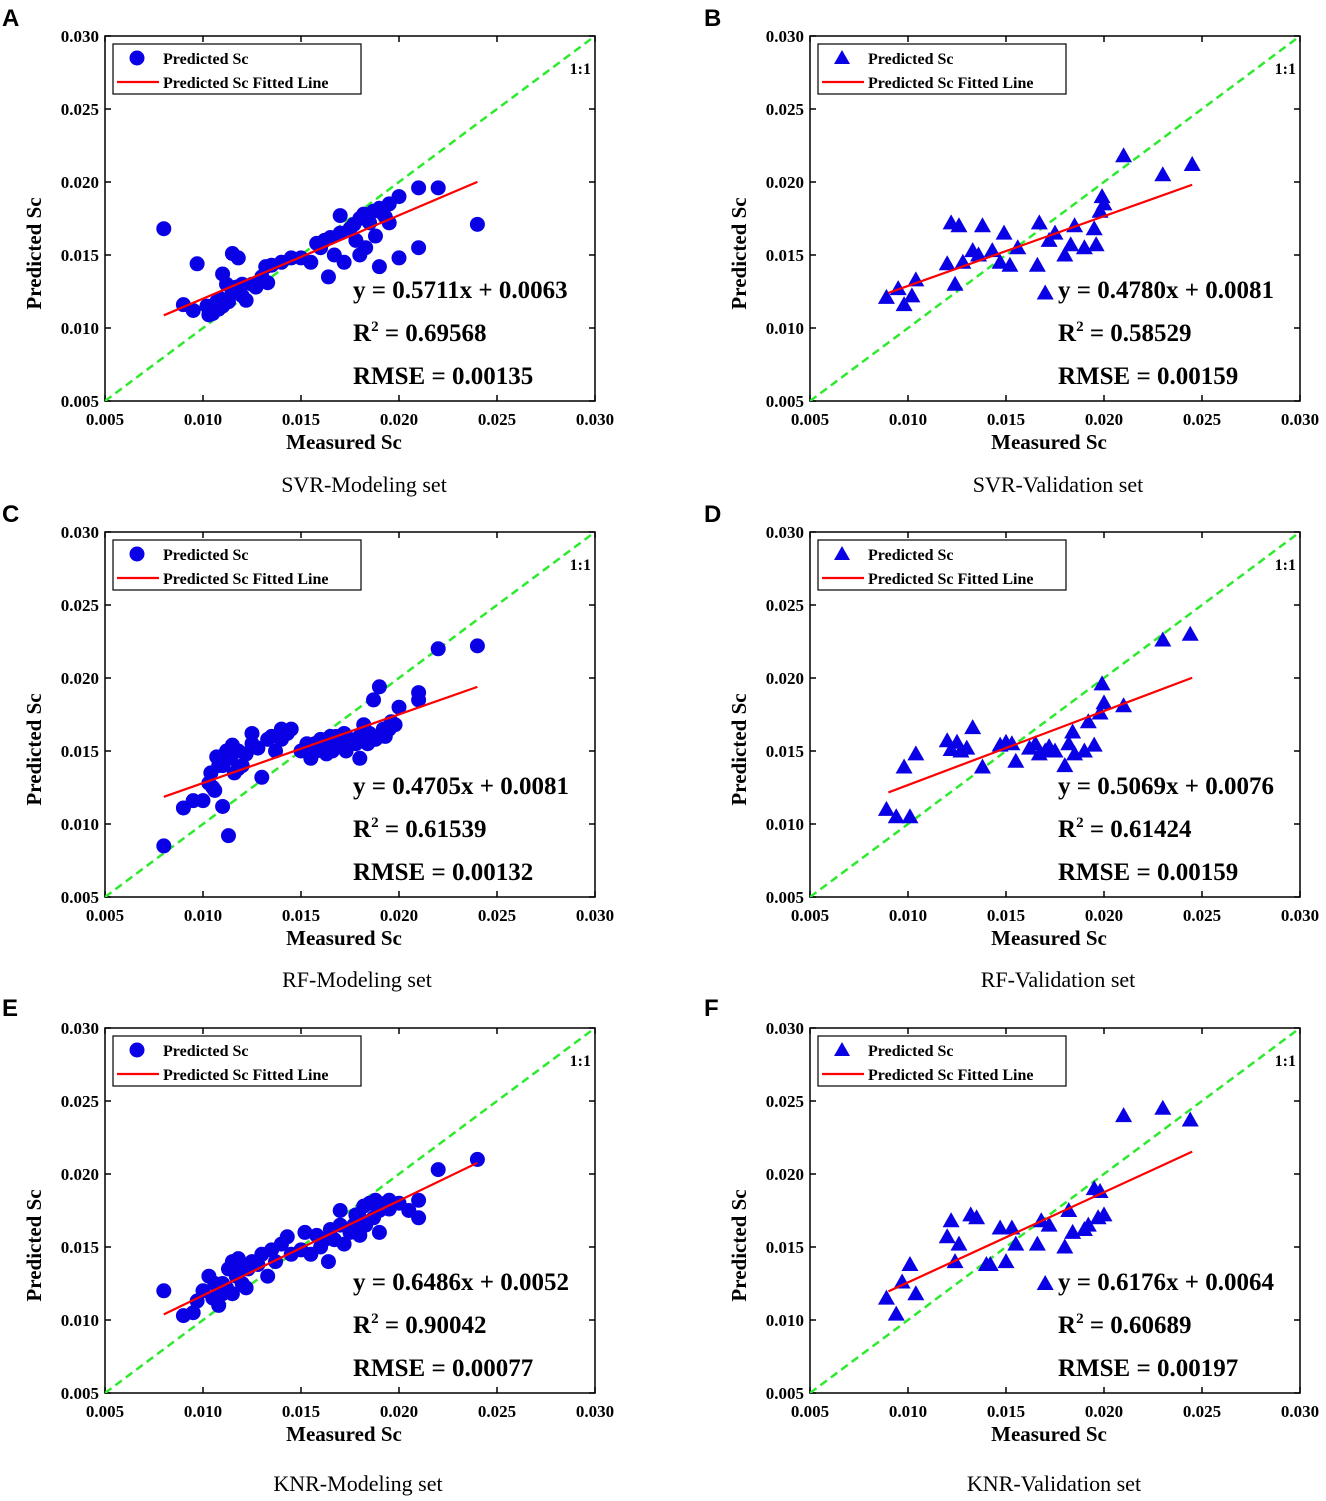 The height and width of the screenshot is (1501, 1326). Describe the element at coordinates (785, 255) in the screenshot. I see `y-tick-label: 0.015` at that location.